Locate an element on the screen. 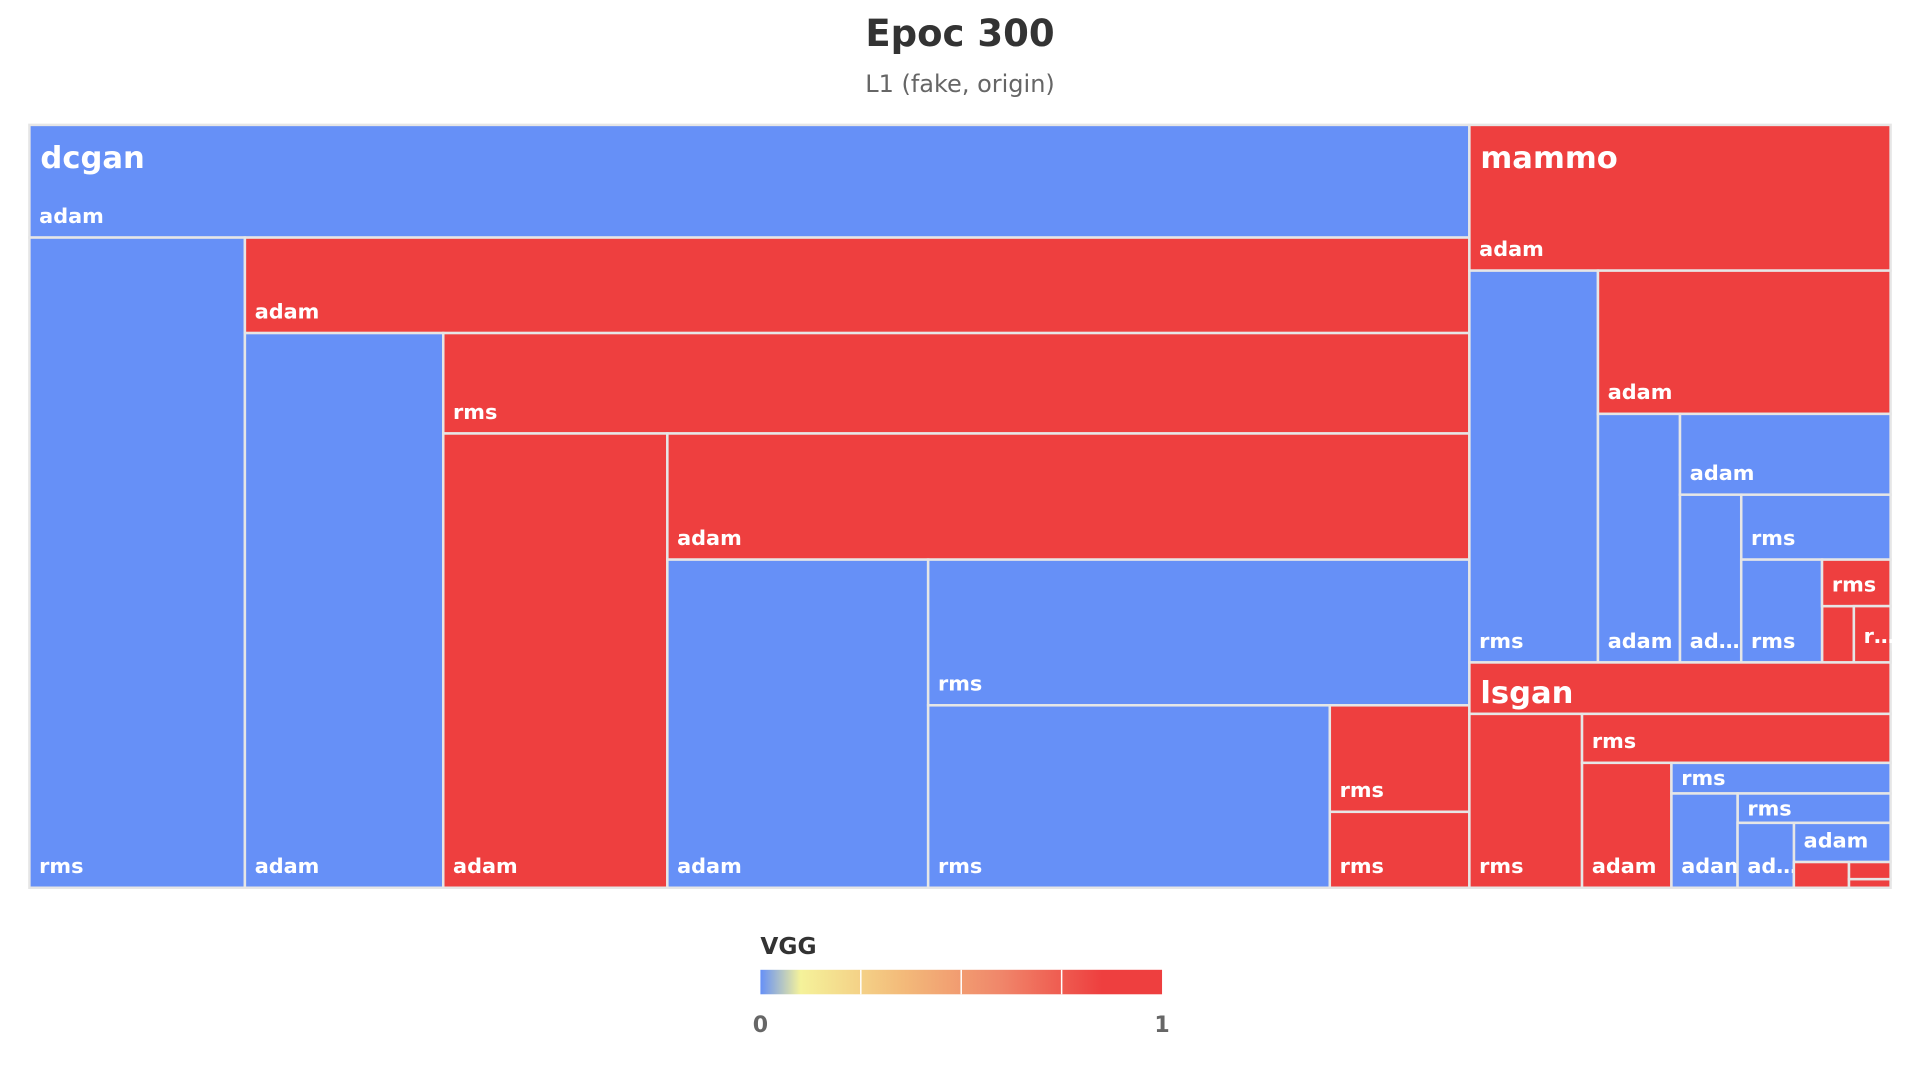 The image size is (1920, 1080). chart-subtitle: L1 (fake, origin) is located at coordinates (960, 84).